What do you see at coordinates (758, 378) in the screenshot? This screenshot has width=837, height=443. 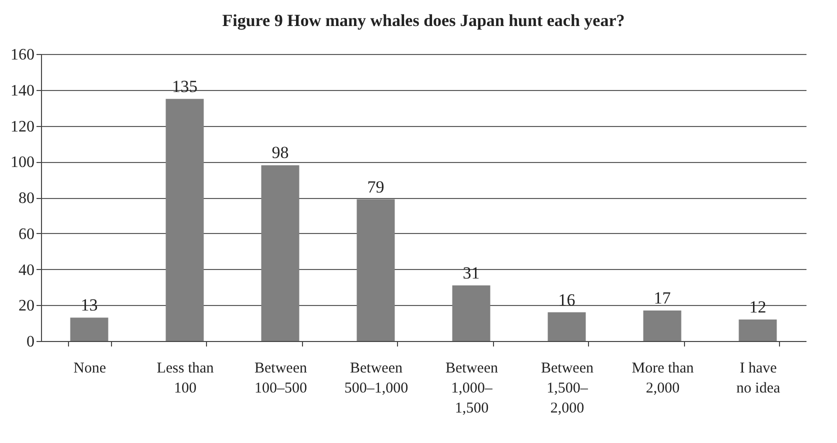 I see `x-tick-label: I have no idea` at bounding box center [758, 378].